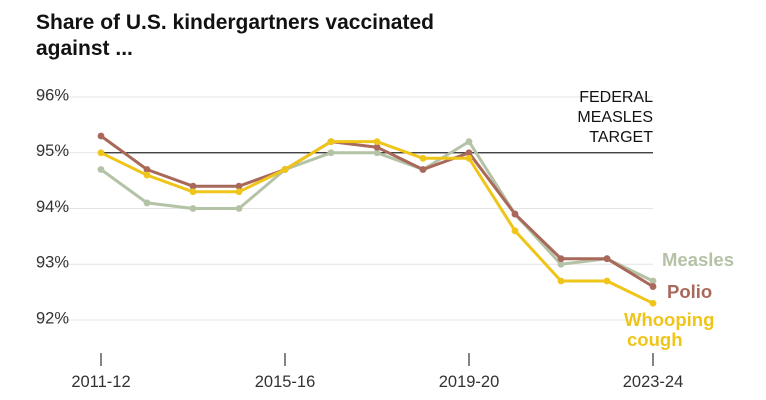 This screenshot has width=766, height=400. I want to click on x-tick-label: 2015-16, so click(285, 382).